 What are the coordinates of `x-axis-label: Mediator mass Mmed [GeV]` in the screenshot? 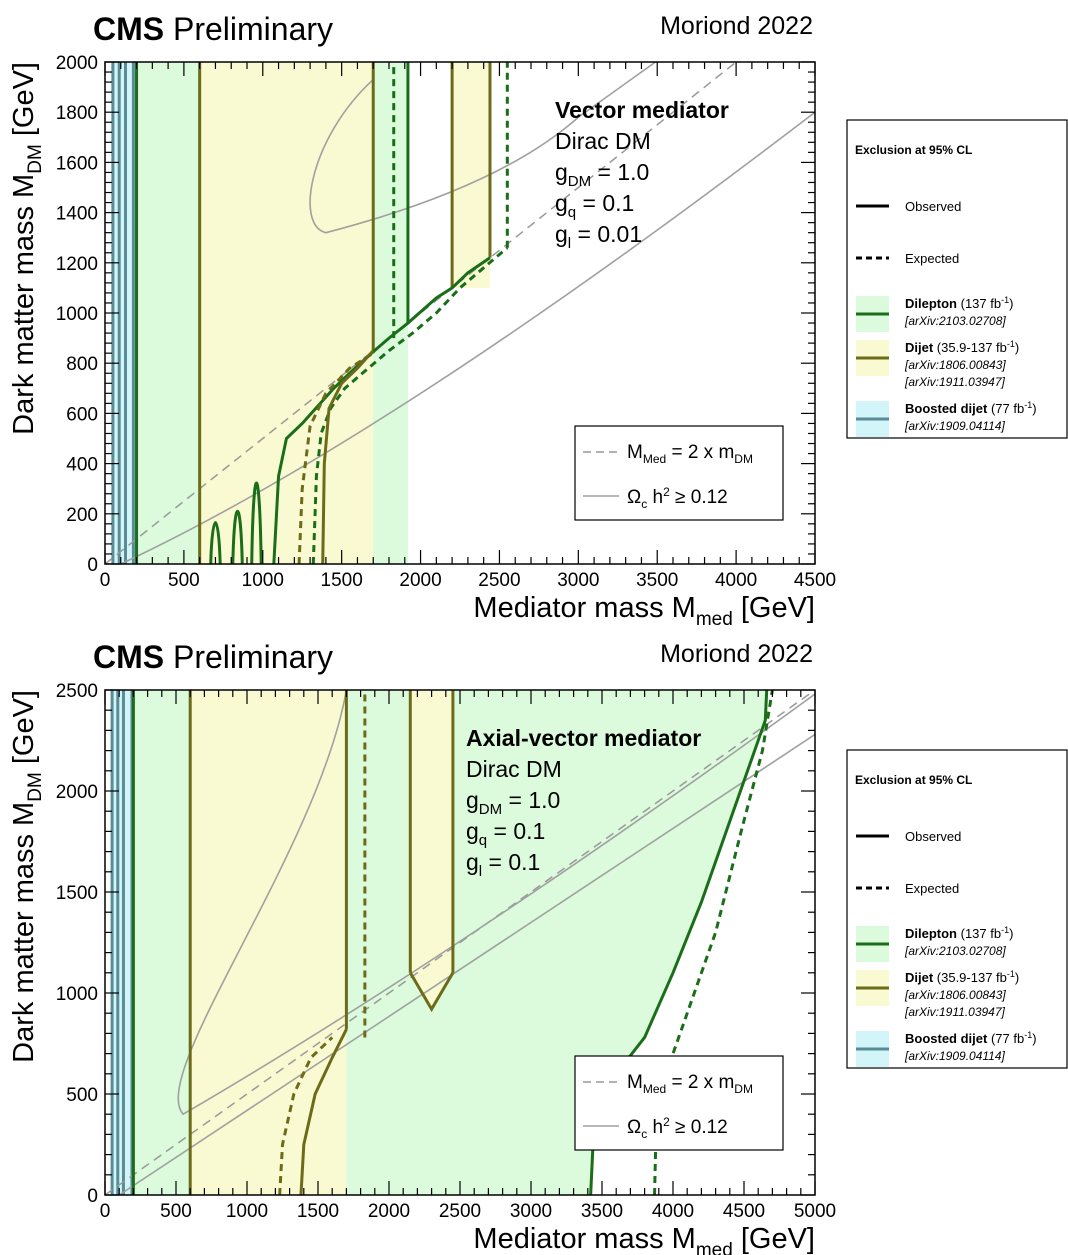 It's located at (644, 1239).